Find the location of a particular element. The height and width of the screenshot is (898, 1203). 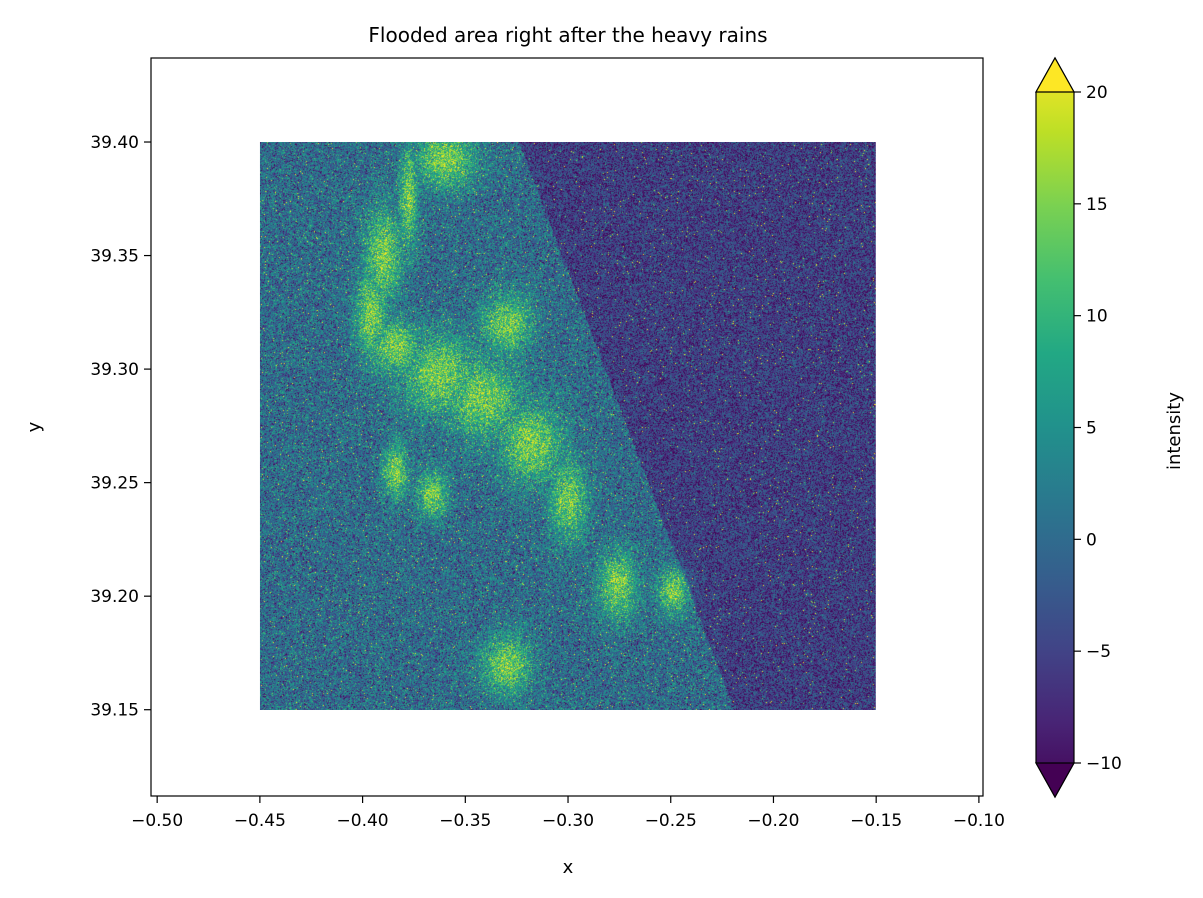

x-tick-label: −0.10 is located at coordinates (979, 821).